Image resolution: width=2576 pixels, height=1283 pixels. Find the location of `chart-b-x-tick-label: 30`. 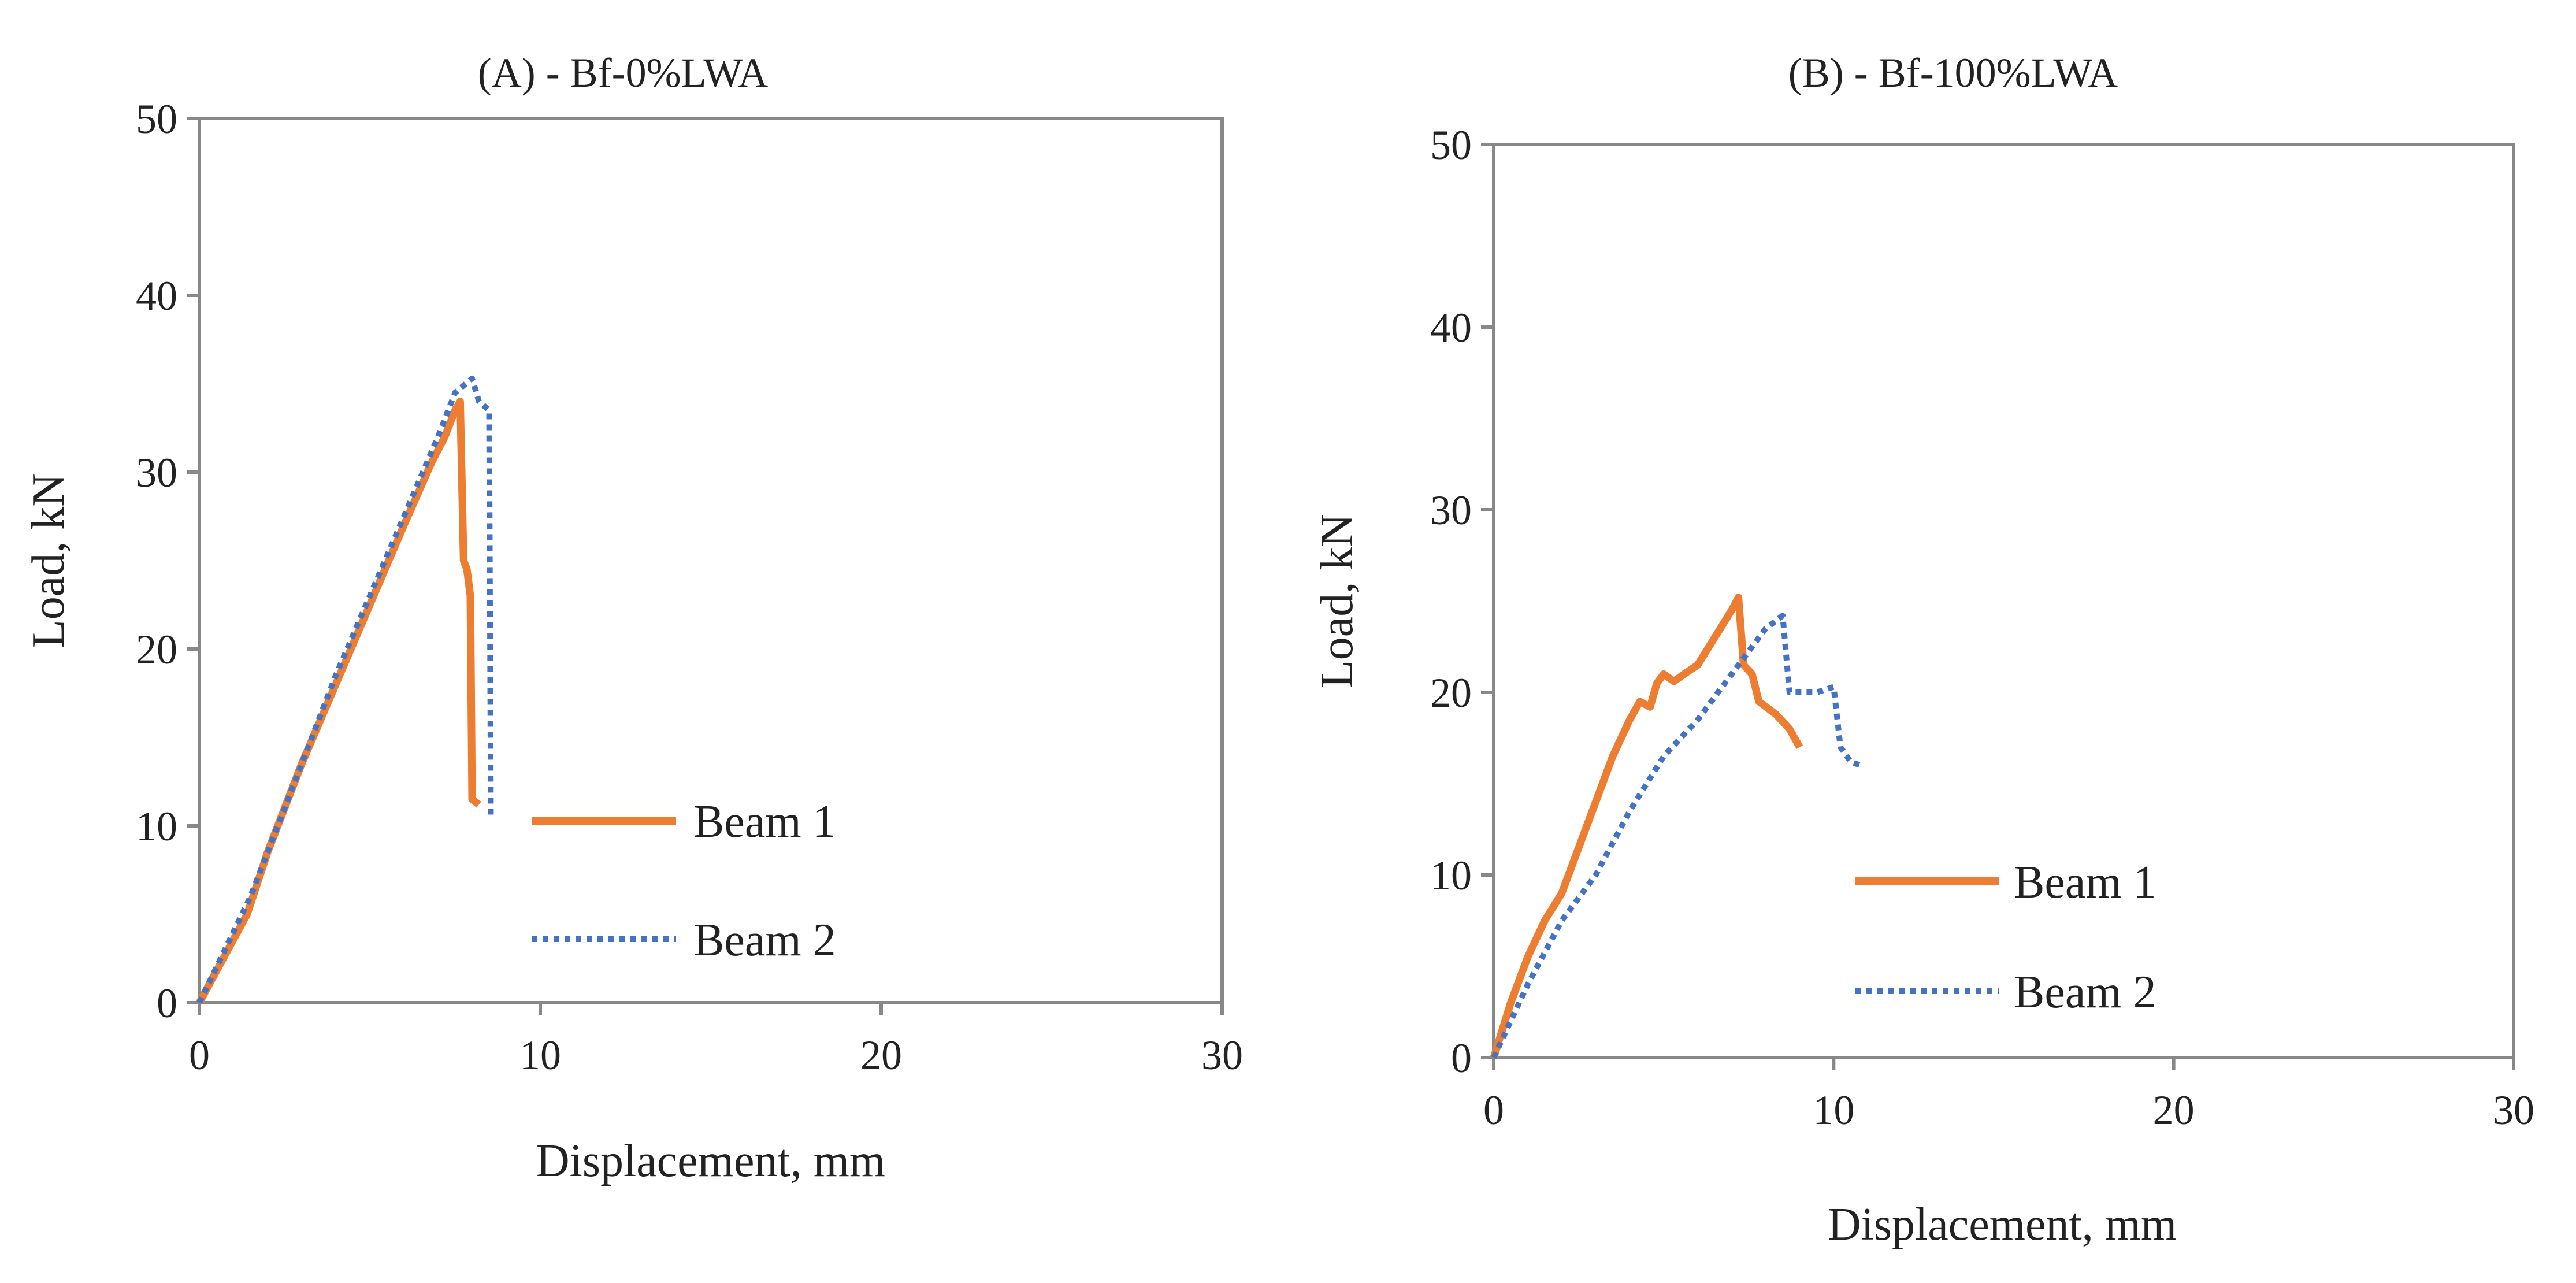

chart-b-x-tick-label: 30 is located at coordinates (2514, 1110).